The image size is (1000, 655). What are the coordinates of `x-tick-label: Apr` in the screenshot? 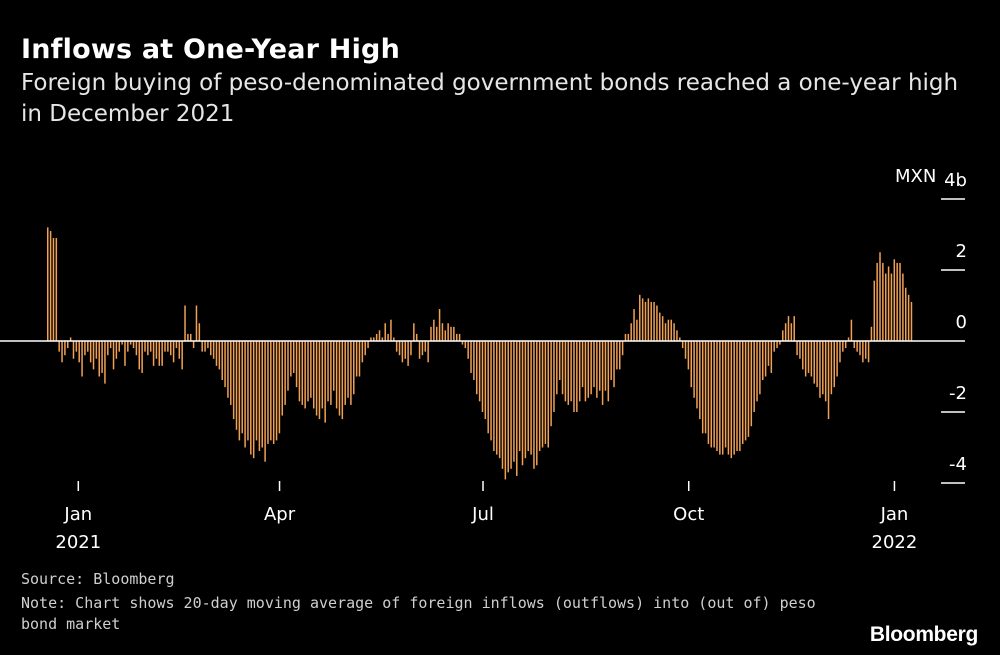 It's located at (280, 514).